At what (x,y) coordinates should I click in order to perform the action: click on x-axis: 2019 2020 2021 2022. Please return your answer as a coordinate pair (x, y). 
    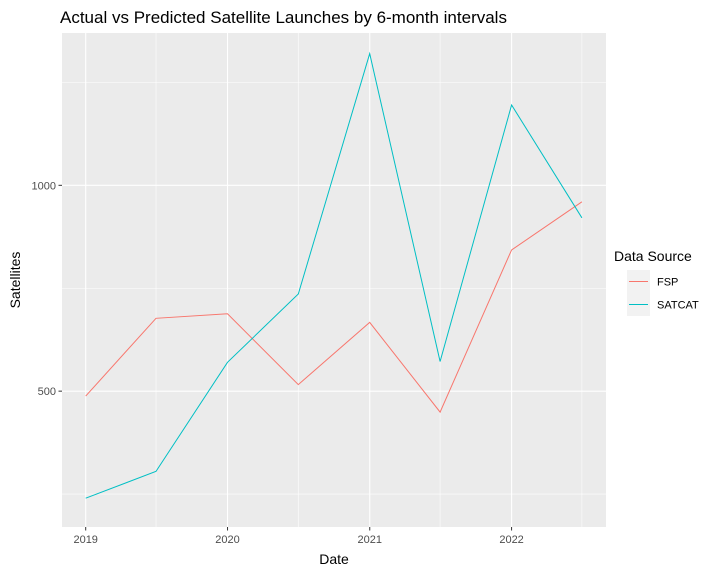
    Looking at the image, I should click on (298, 536).